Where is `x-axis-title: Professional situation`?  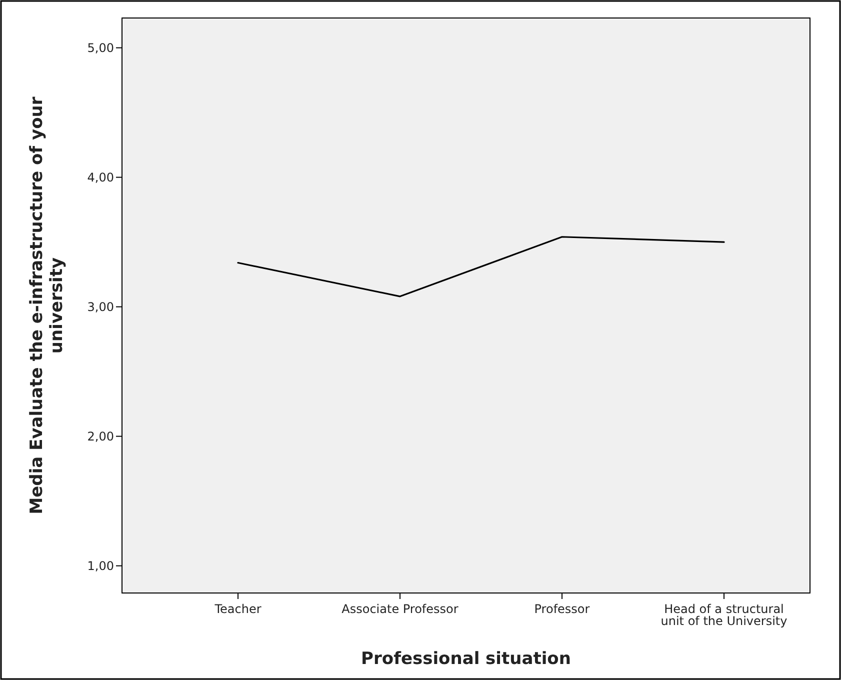
x-axis-title: Professional situation is located at coordinates (466, 659).